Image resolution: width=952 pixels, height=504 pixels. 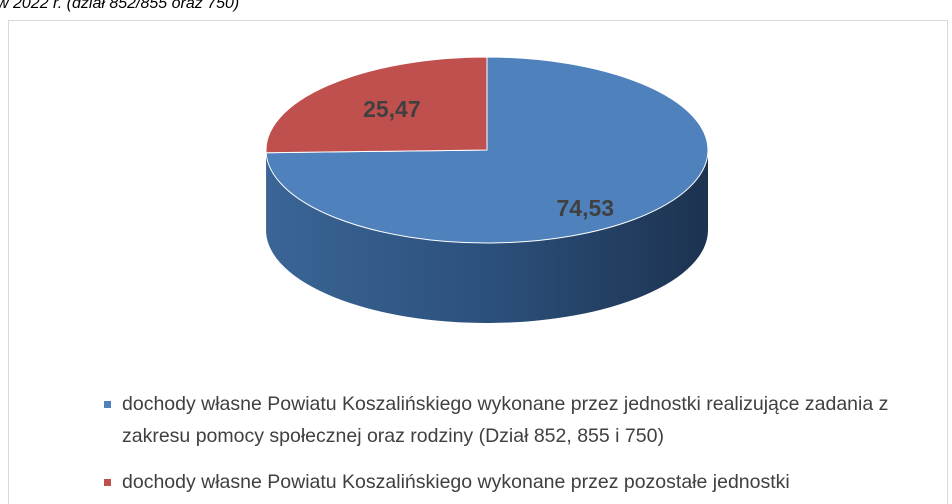 I want to click on pie-slice, so click(x=376, y=105).